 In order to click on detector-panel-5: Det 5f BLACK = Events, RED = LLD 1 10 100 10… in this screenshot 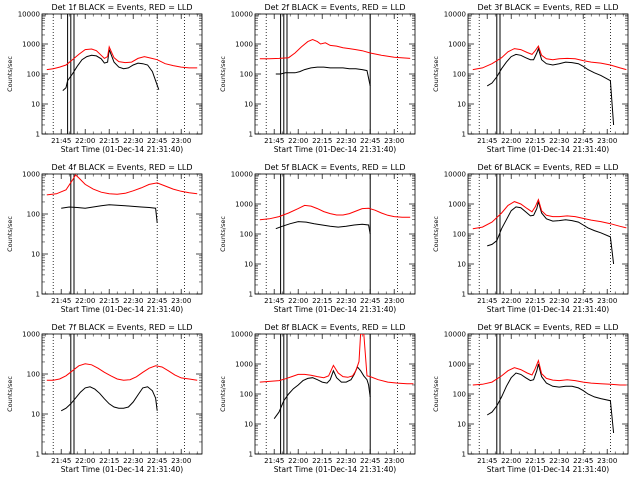, I will do `click(317, 238)`.